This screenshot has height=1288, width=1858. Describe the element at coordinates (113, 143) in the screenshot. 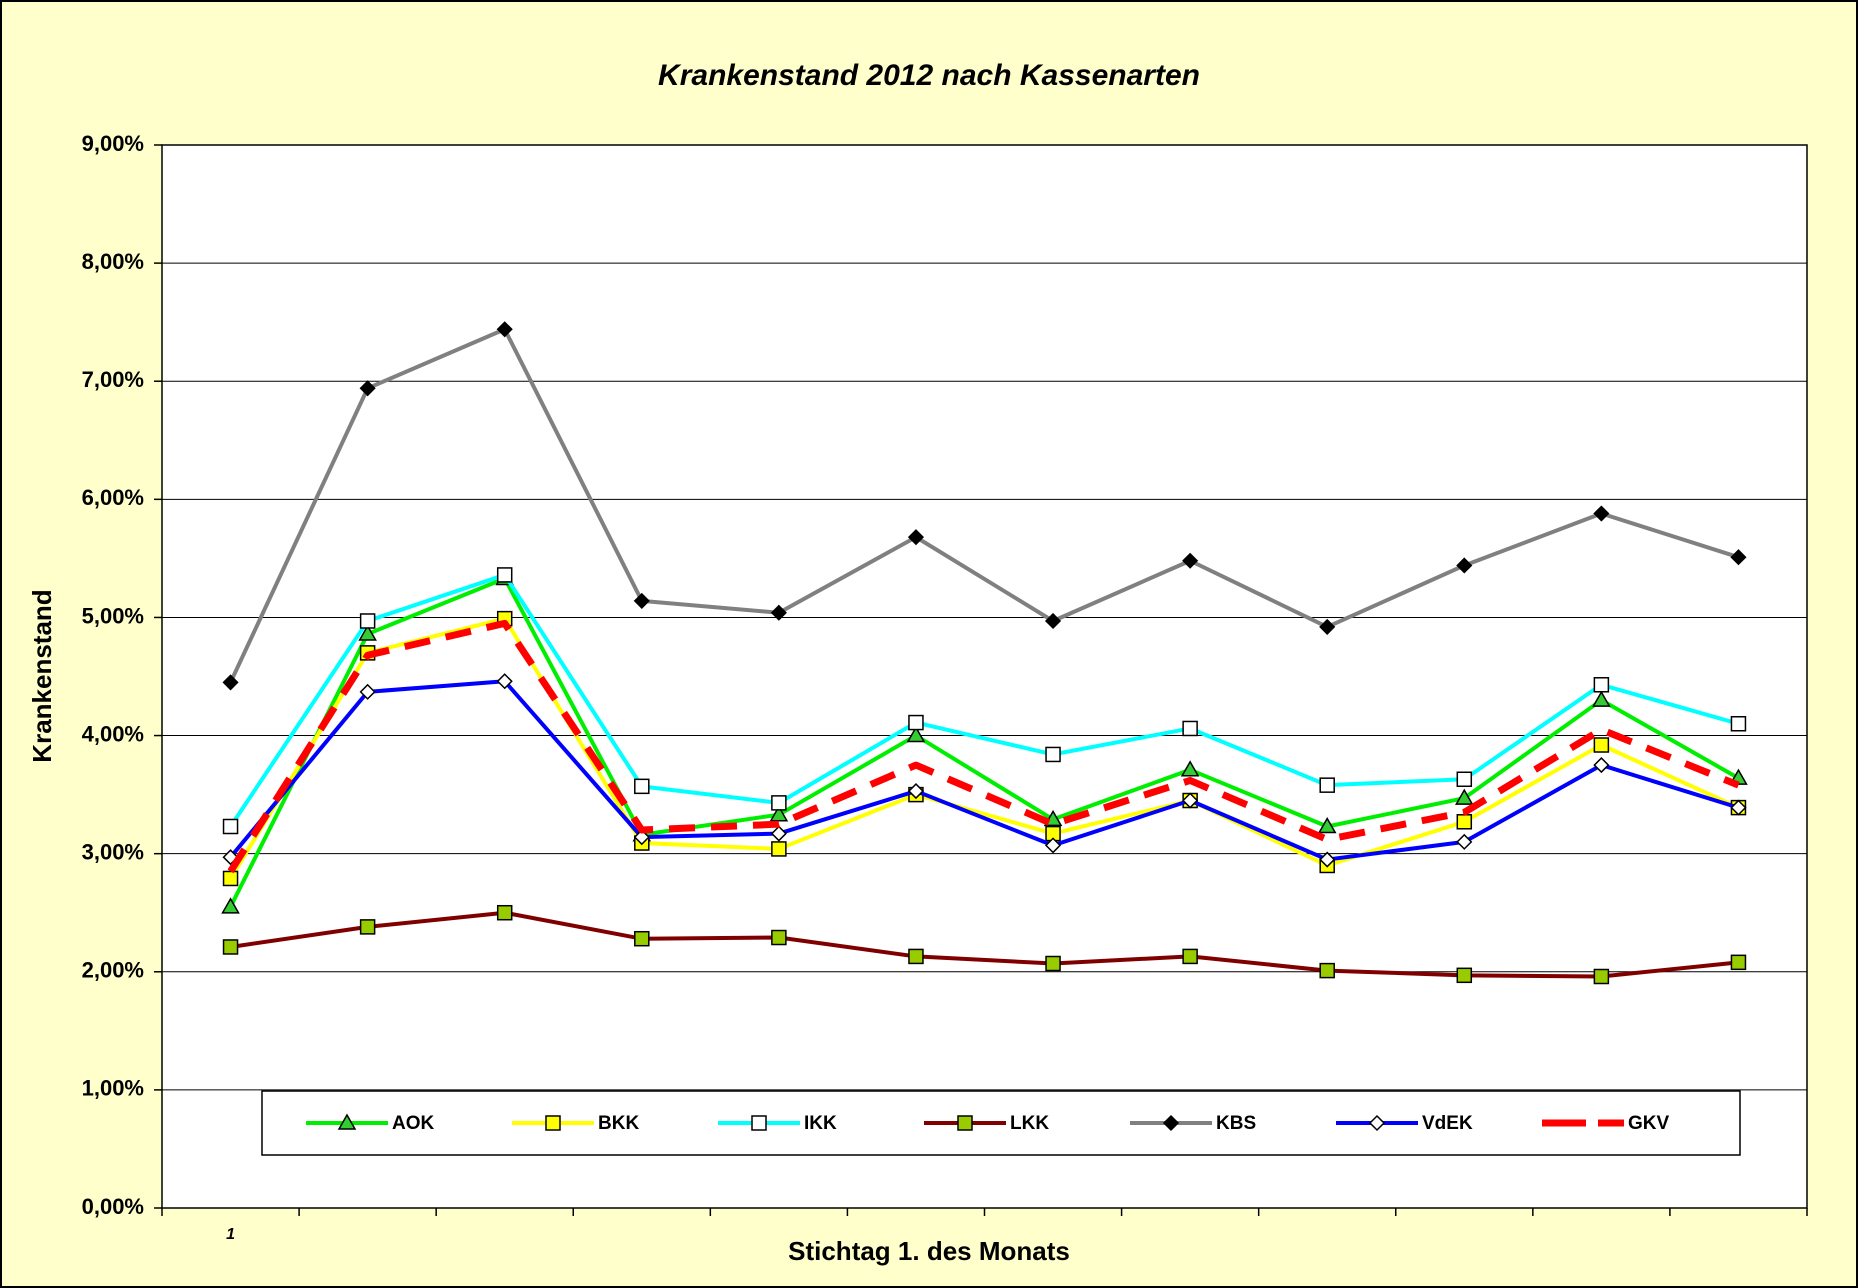

I see `y-tick-label: 9,00%` at that location.